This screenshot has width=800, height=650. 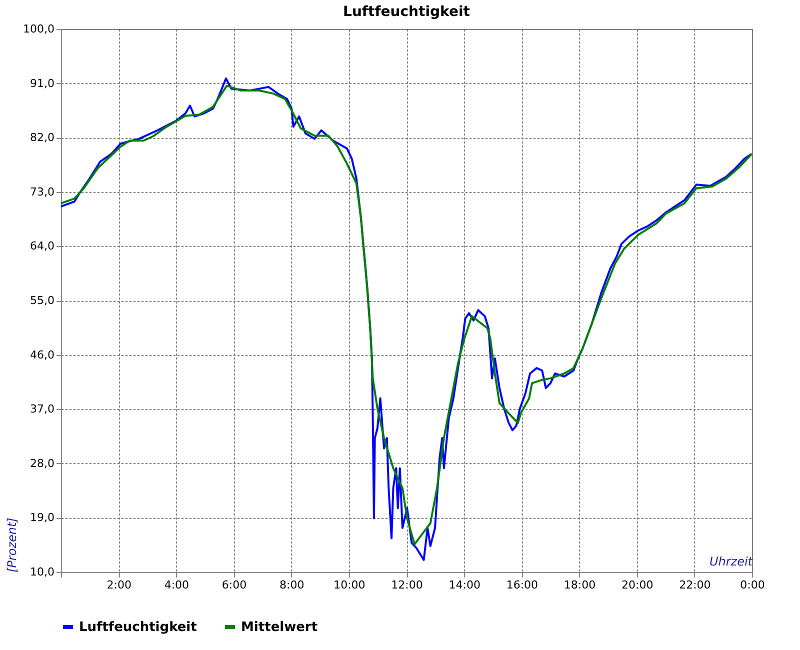 What do you see at coordinates (42, 572) in the screenshot?
I see `y-tick-label: 10,0` at bounding box center [42, 572].